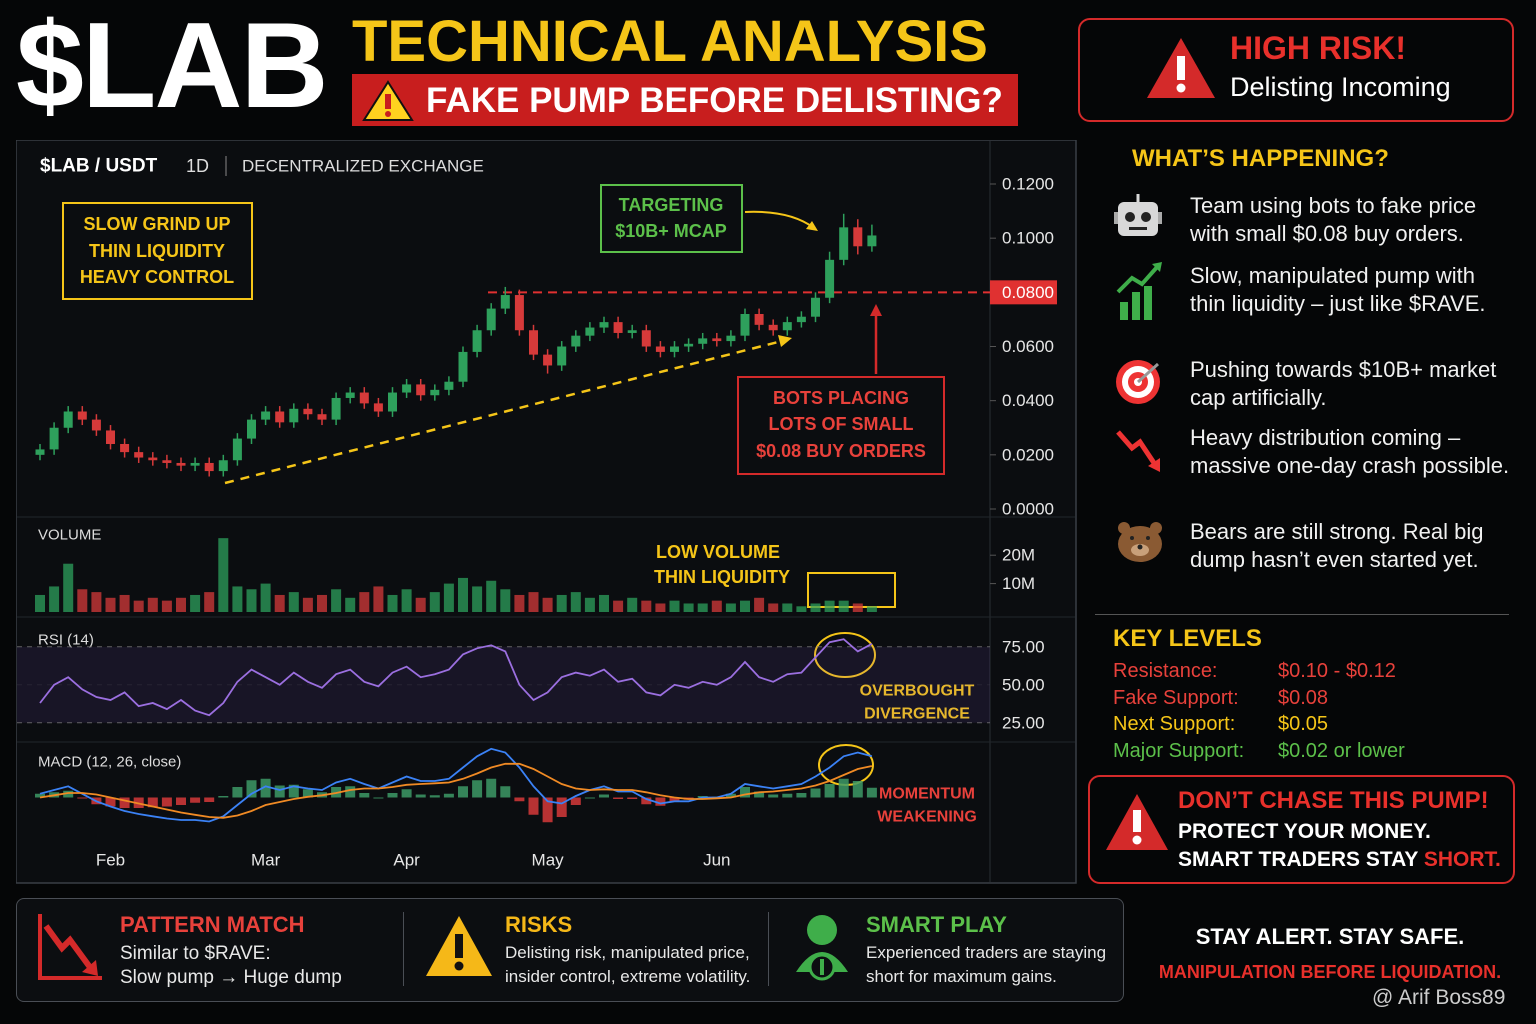  I want to click on warning-icon, so click(388, 100).